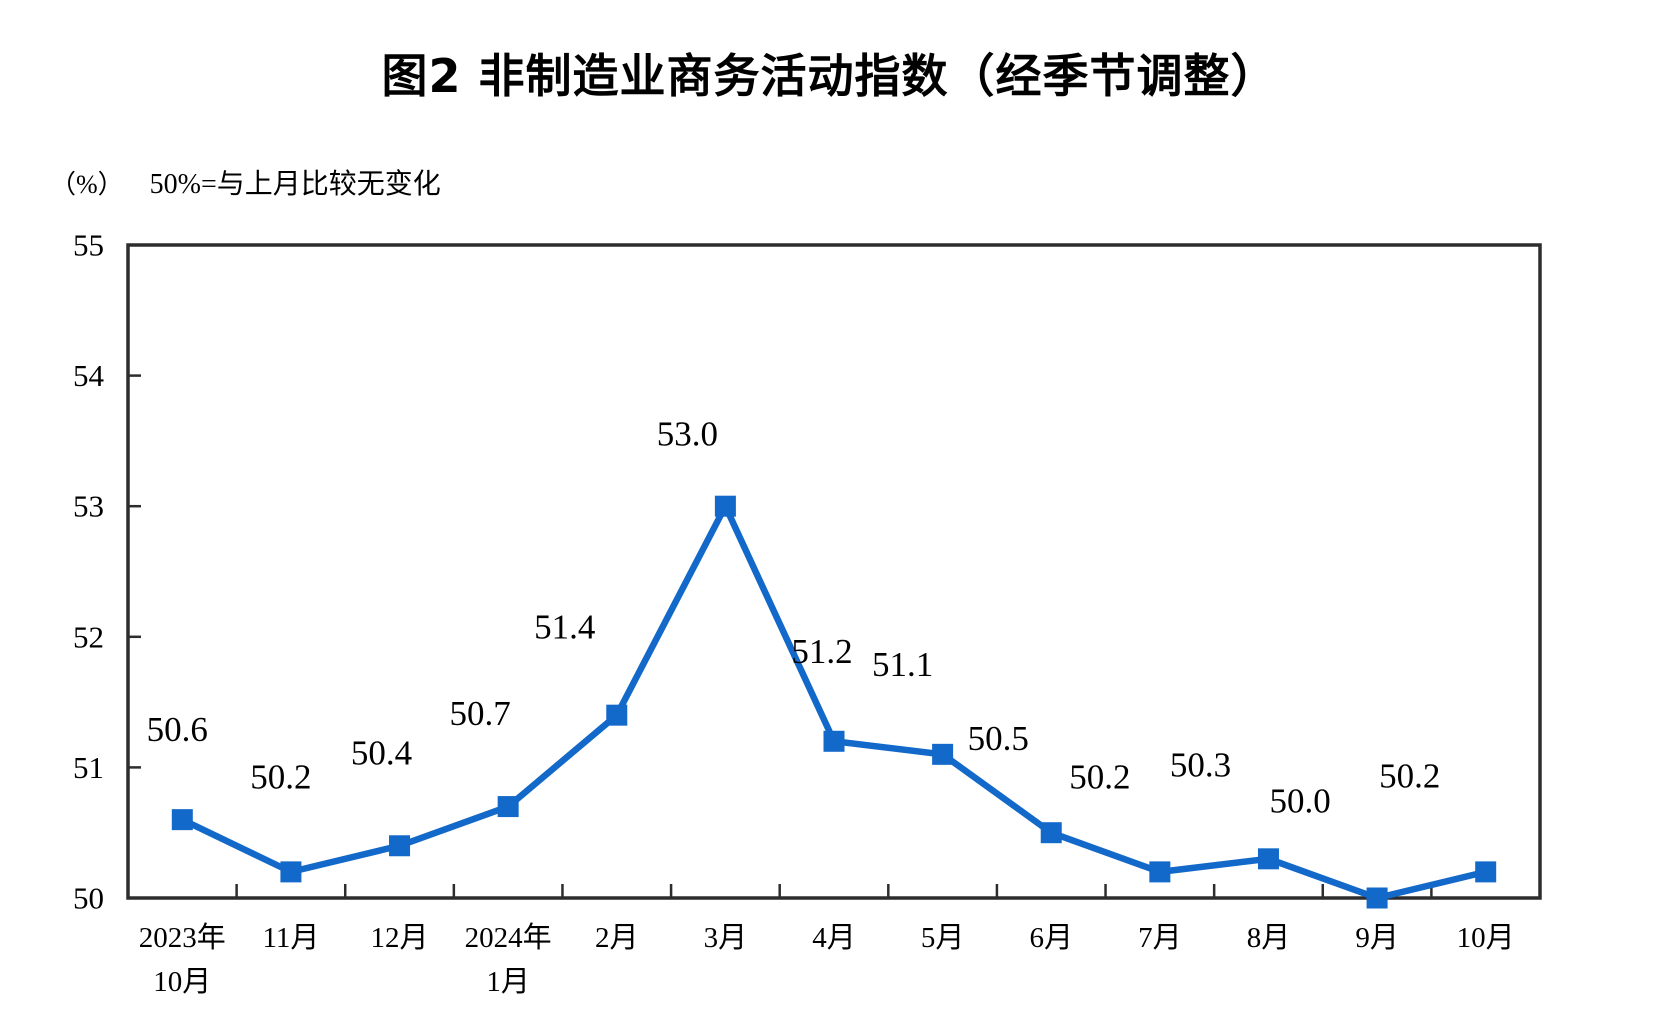 The height and width of the screenshot is (1029, 1659). I want to click on x-tick-label: 11月, so click(290, 938).